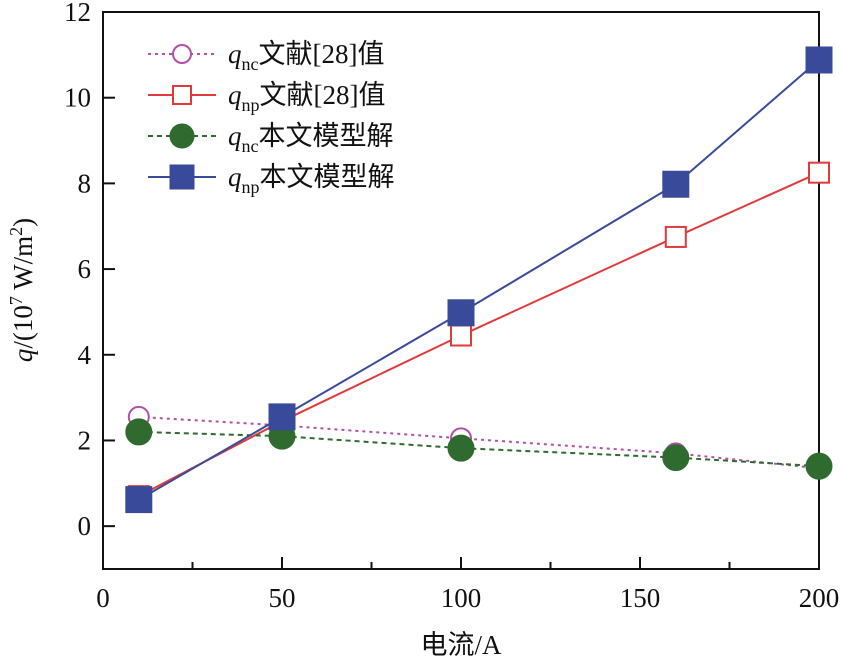  What do you see at coordinates (306, 56) in the screenshot?
I see `legend-label: qnc文献[28]值` at bounding box center [306, 56].